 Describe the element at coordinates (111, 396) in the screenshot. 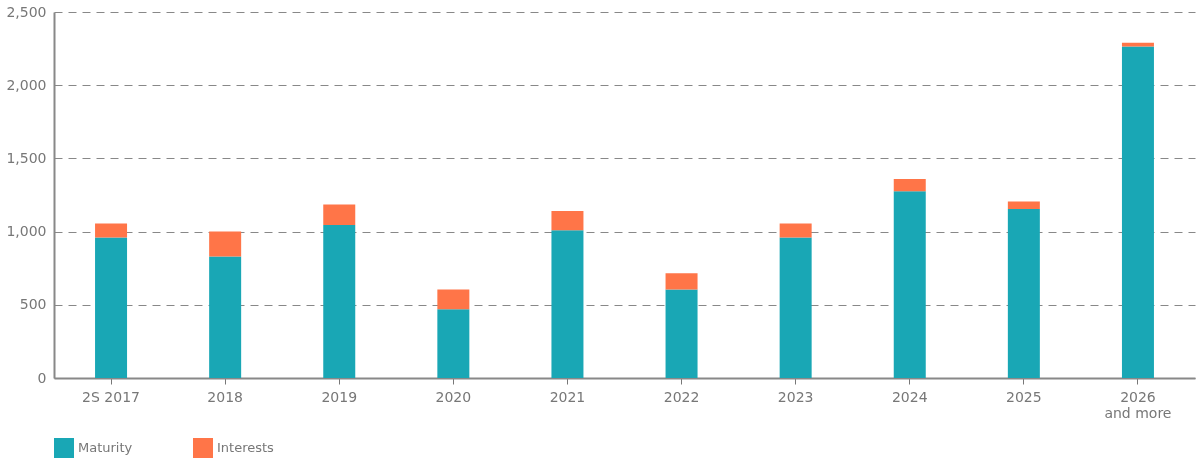

I see `x-tick-label: 2S 2017` at that location.